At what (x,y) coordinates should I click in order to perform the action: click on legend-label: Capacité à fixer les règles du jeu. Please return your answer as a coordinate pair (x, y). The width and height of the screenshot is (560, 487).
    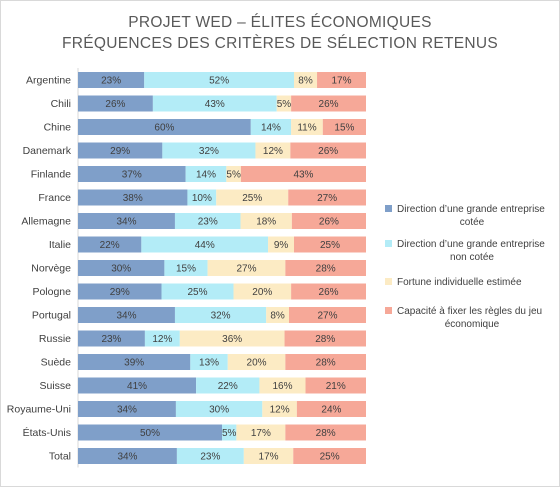
    Looking at the image, I should click on (469, 311).